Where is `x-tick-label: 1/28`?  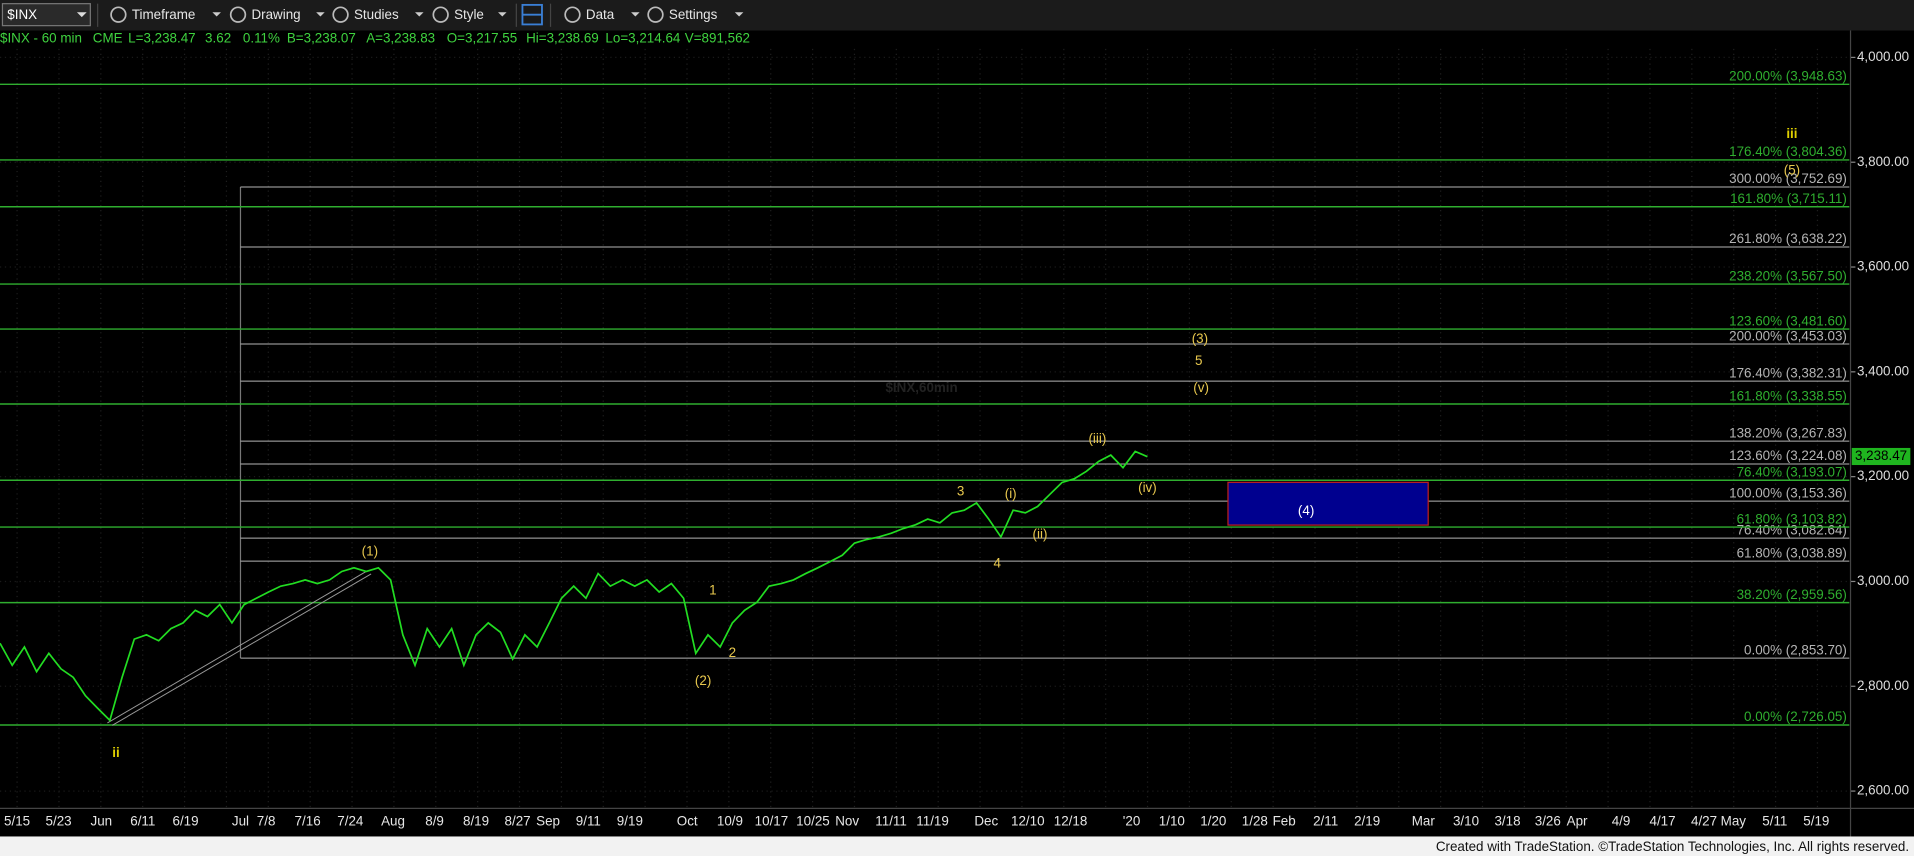
x-tick-label: 1/28 is located at coordinates (1255, 820).